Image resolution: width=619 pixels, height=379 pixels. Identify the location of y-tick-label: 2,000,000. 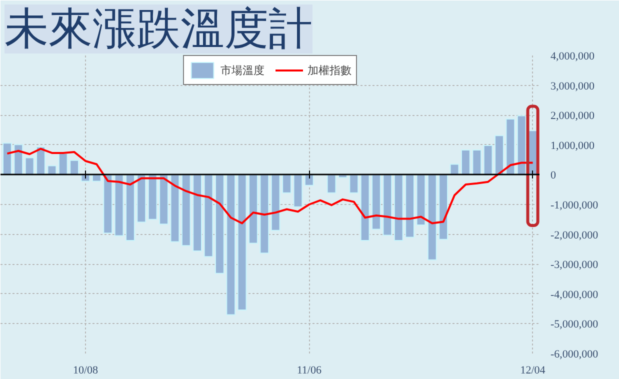
(572, 116).